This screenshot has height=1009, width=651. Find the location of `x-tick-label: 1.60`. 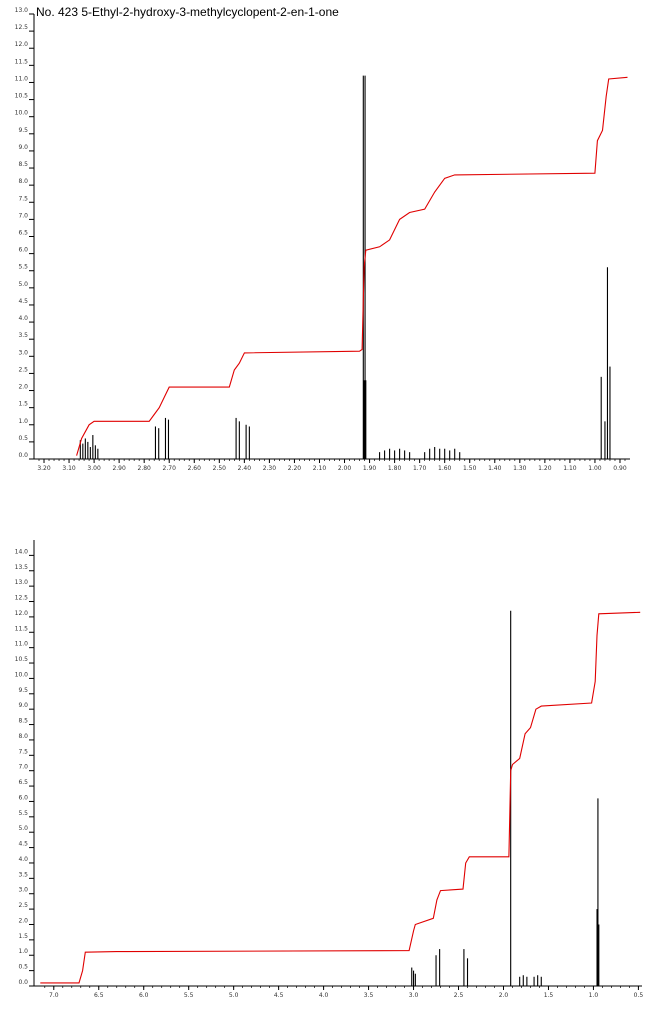

x-tick-label: 1.60 is located at coordinates (445, 468).